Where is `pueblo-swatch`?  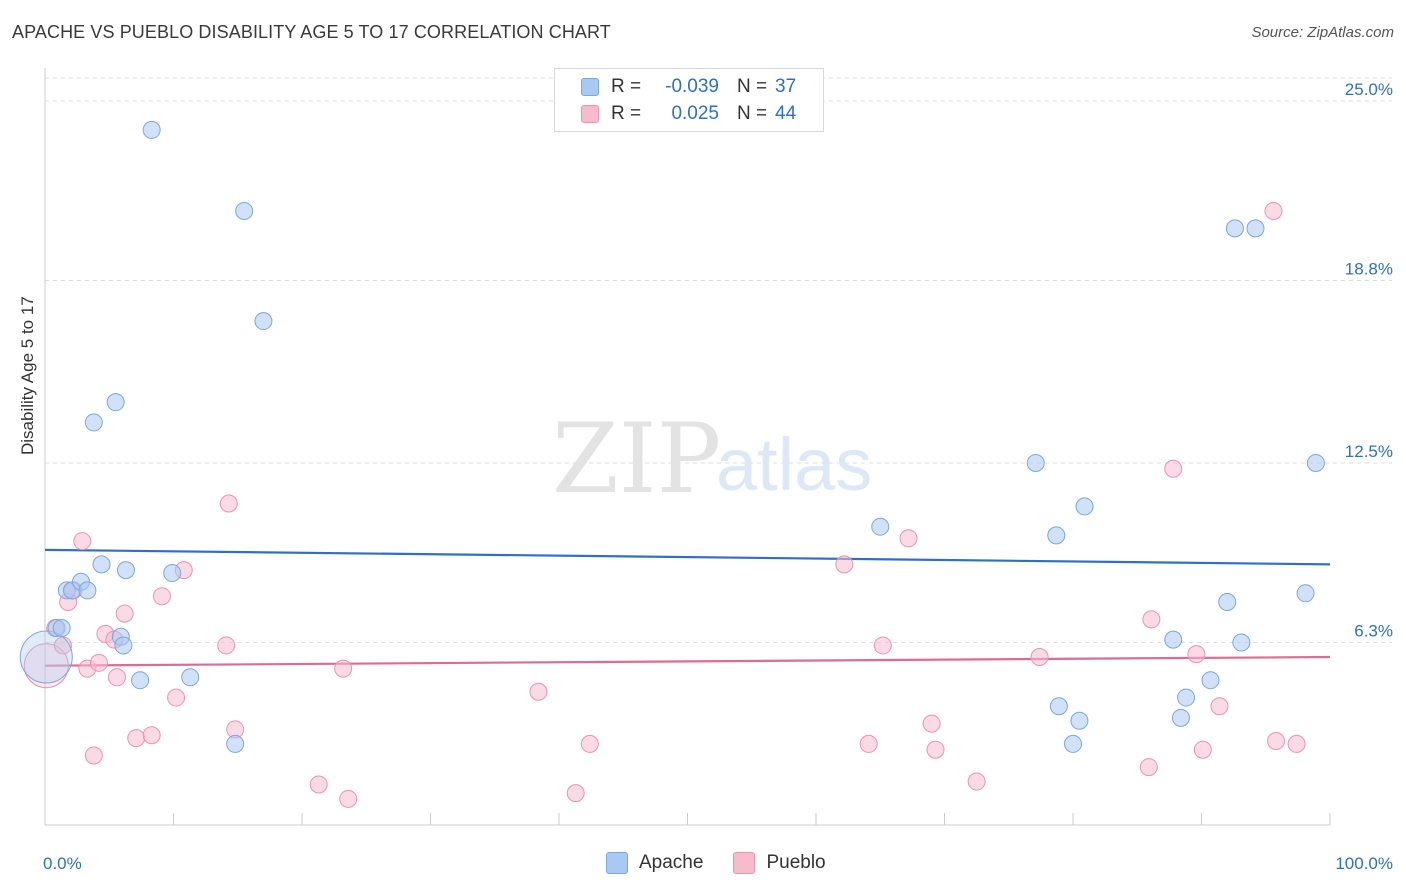
pueblo-swatch is located at coordinates (590, 114).